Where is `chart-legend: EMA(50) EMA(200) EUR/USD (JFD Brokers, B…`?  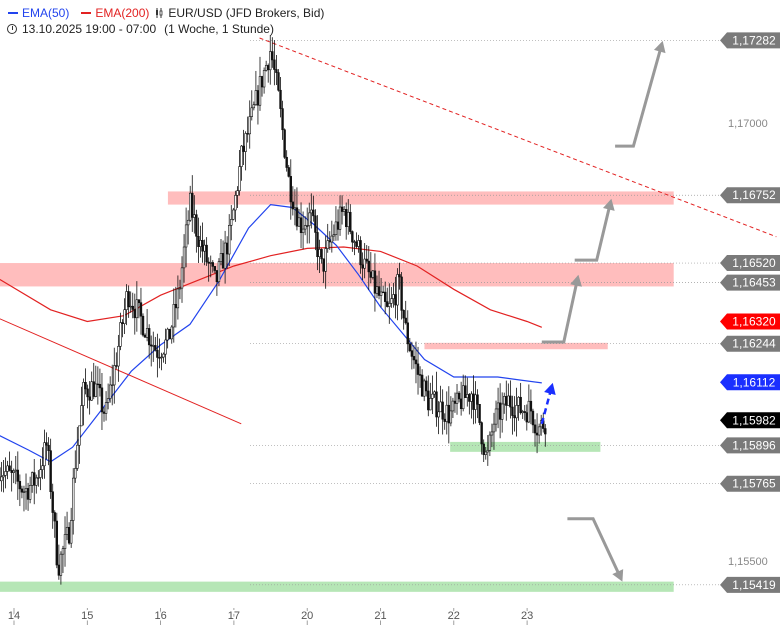 chart-legend: EMA(50) EMA(200) EUR/USD (JFD Brokers, B… is located at coordinates (165, 21).